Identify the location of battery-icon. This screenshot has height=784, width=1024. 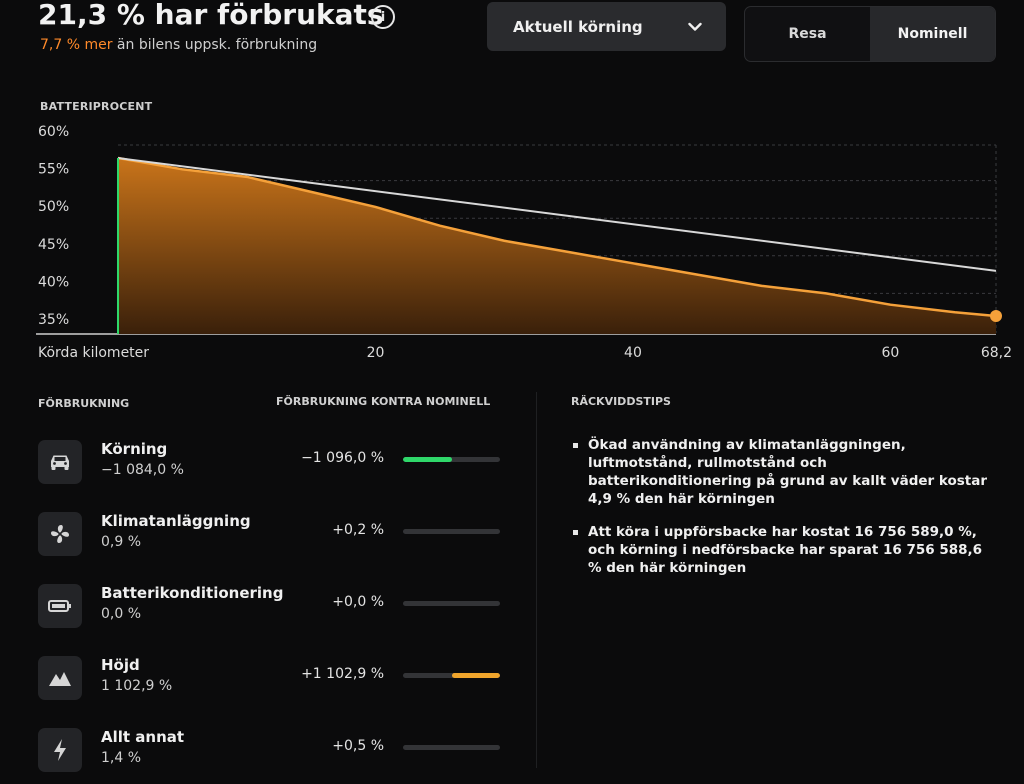
(60, 606).